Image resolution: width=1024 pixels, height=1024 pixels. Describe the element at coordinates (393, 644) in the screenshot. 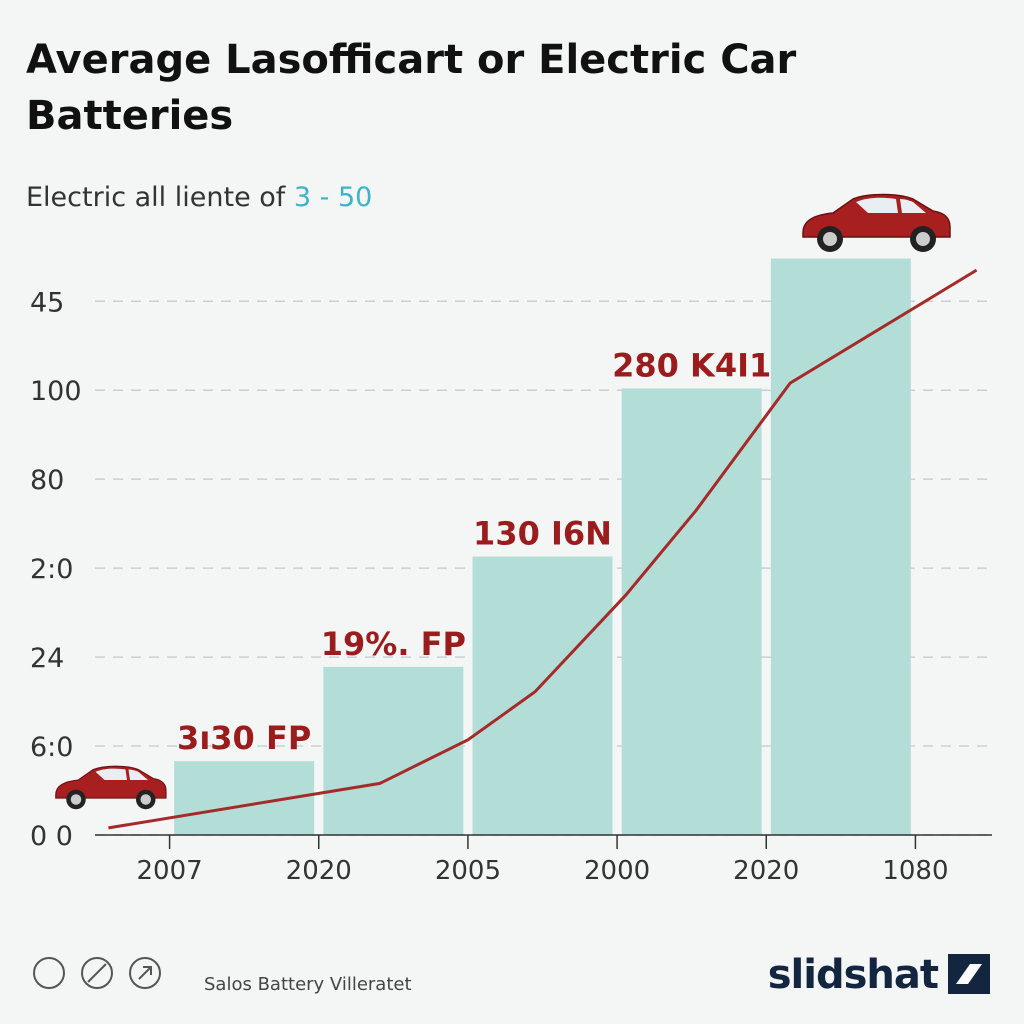

I see `bar-label: 19%. FP` at that location.